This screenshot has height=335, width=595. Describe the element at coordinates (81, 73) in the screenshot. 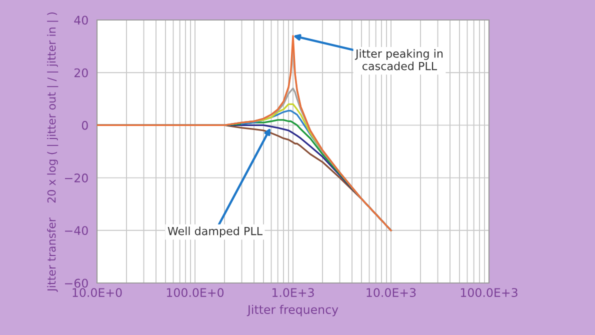

I see `y-tick-label: 20` at that location.